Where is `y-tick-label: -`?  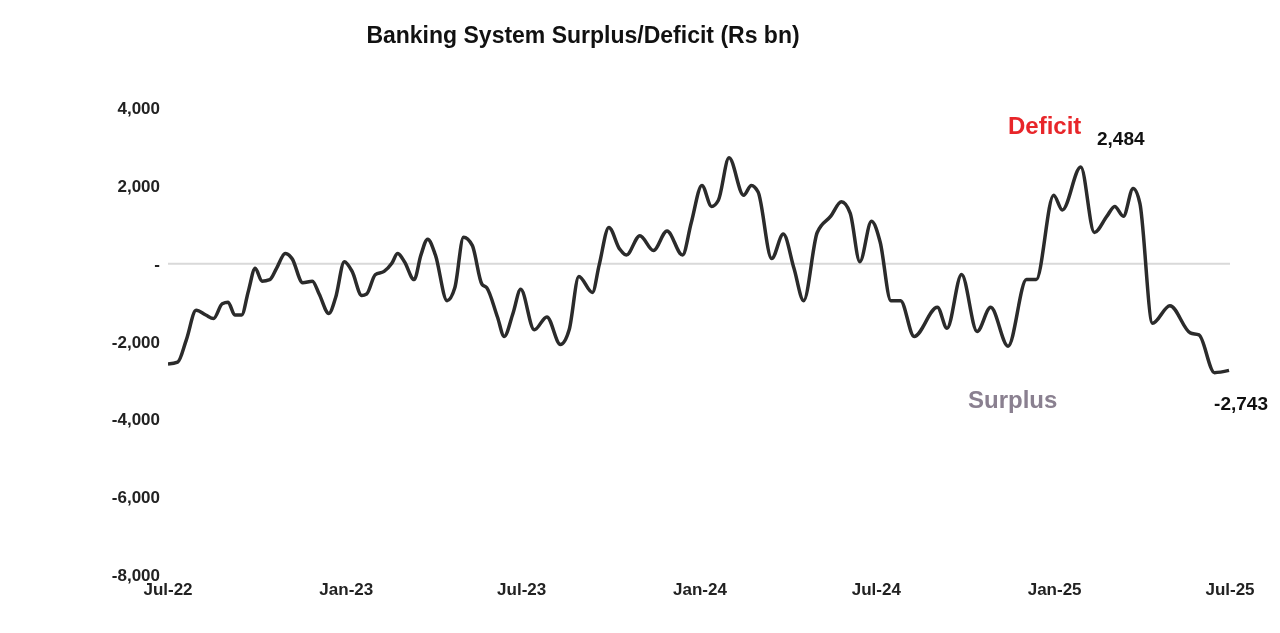 y-tick-label: - is located at coordinates (157, 264).